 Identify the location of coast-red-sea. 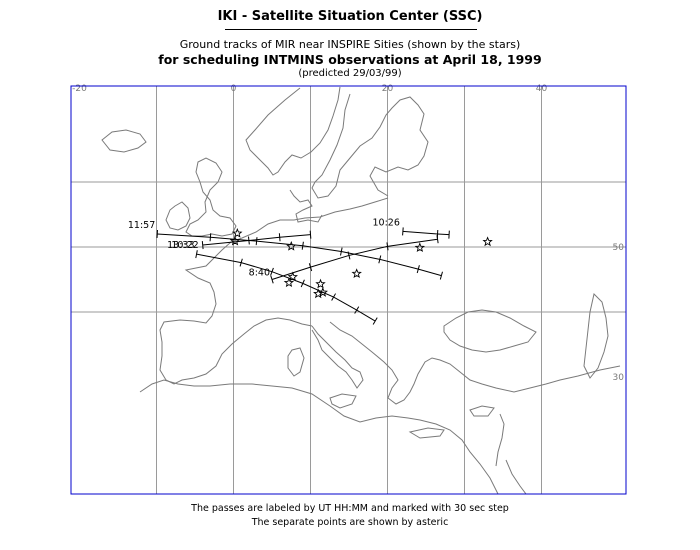
(516, 476).